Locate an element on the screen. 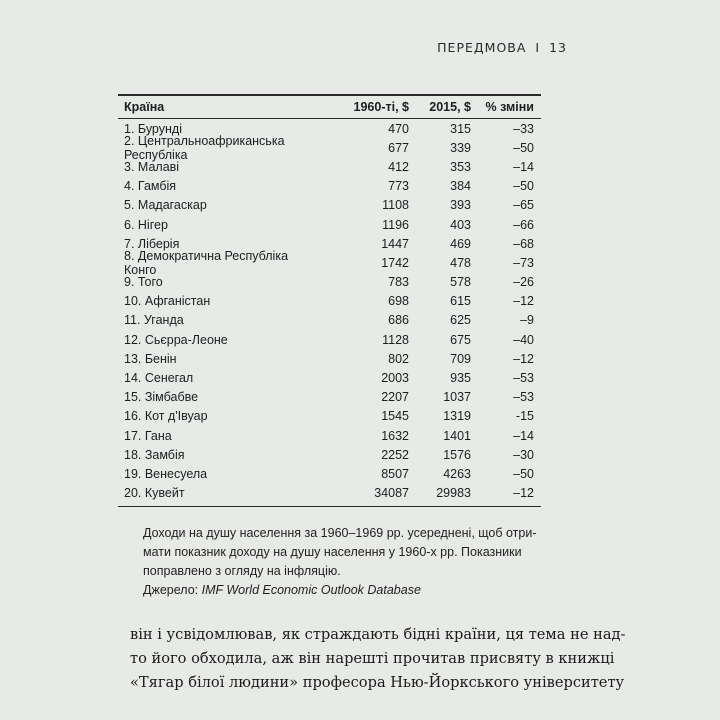  note-line: поправлено з огляду на інфляцію. is located at coordinates (242, 571).